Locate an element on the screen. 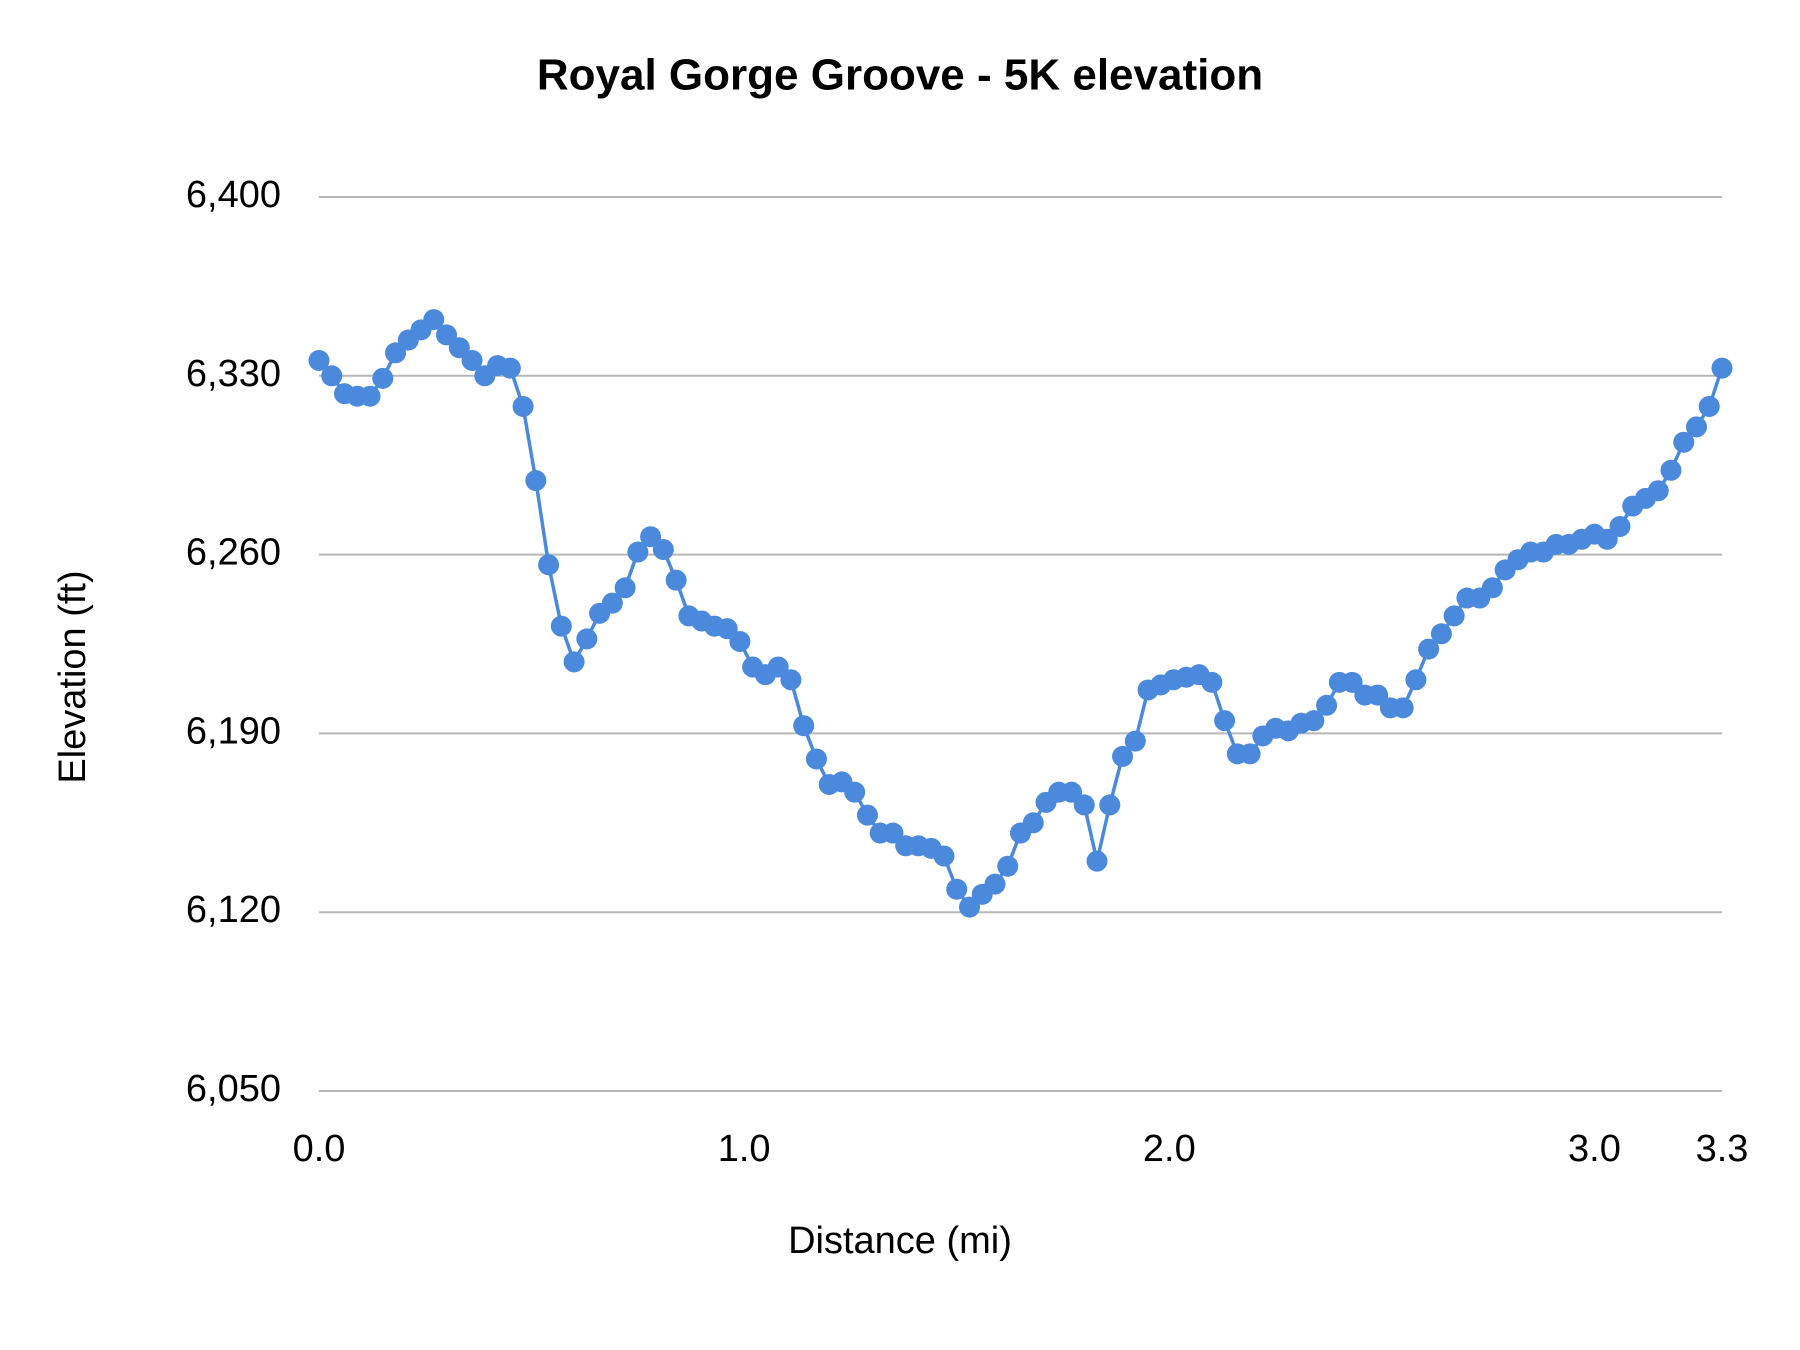 The image size is (1800, 1350). y-tick-label: 6,120 is located at coordinates (233, 910).